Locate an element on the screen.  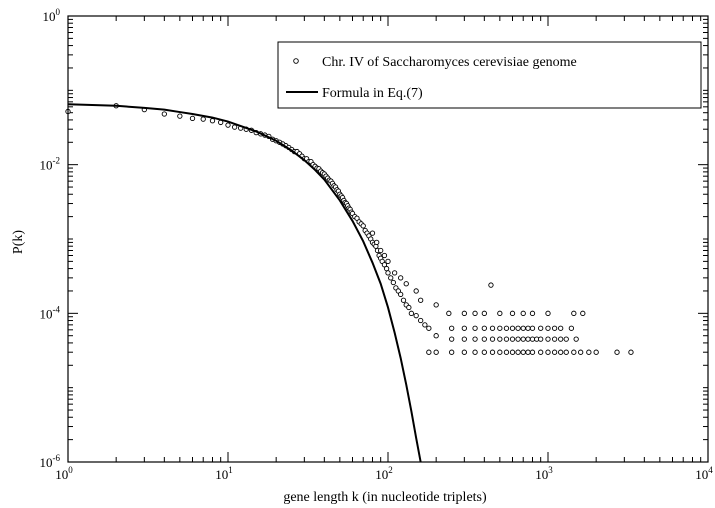
y-tick-label: 10⁻⁴ is located at coordinates (50, 312).